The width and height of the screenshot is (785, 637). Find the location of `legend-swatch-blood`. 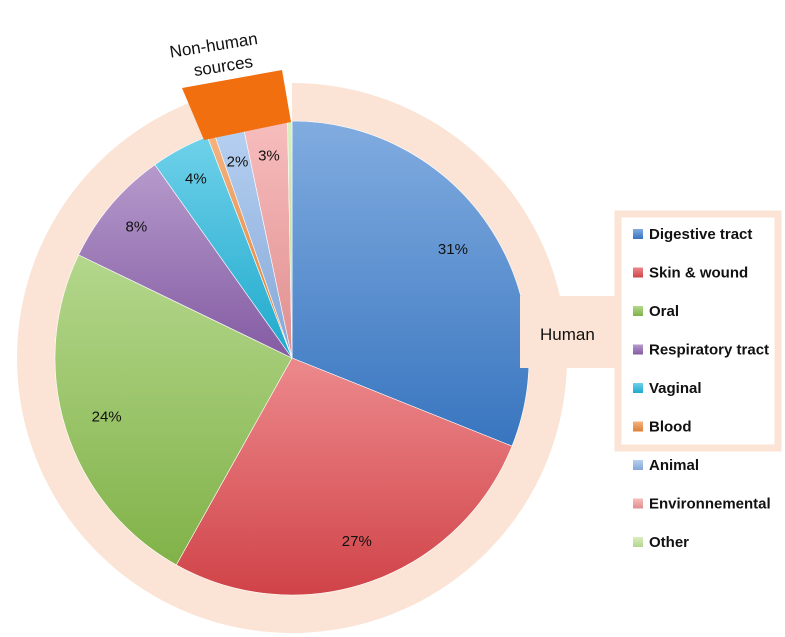

legend-swatch-blood is located at coordinates (638, 426).